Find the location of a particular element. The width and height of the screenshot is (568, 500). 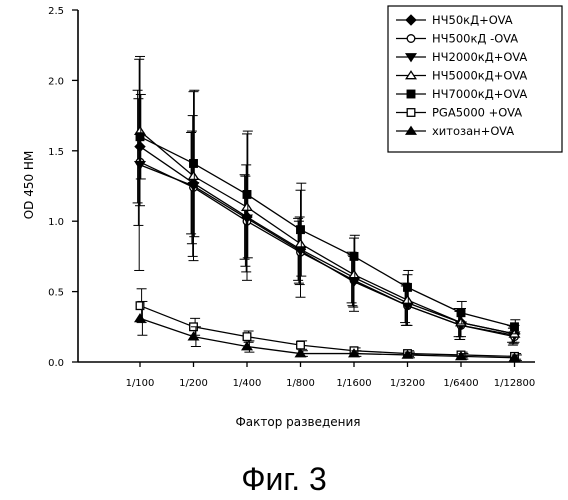

legend-label: НЧ7000кД+OVA is located at coordinates (479, 94).